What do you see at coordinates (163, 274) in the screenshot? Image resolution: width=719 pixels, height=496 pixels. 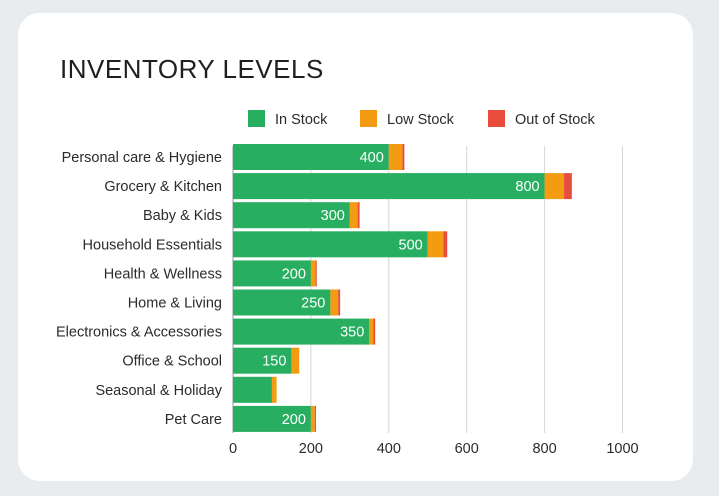 I see `category-label: Health & Wellness` at bounding box center [163, 274].